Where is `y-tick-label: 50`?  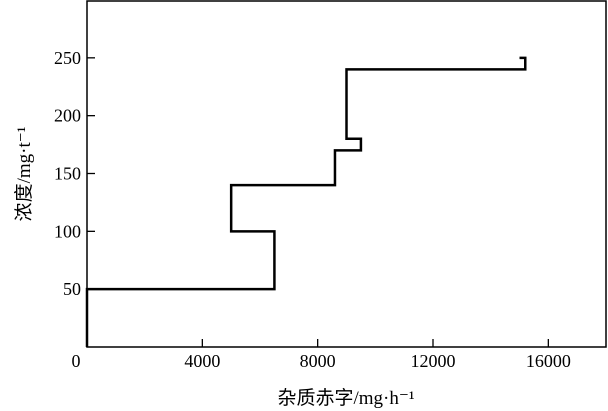
y-tick-label: 50 is located at coordinates (72, 289).